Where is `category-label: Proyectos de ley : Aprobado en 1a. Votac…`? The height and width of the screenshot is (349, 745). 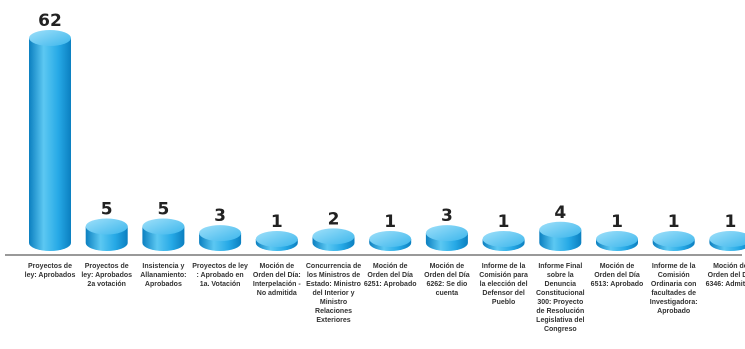
category-label: Proyectos de ley : Aprobado en 1a. Votac… is located at coordinates (220, 275).